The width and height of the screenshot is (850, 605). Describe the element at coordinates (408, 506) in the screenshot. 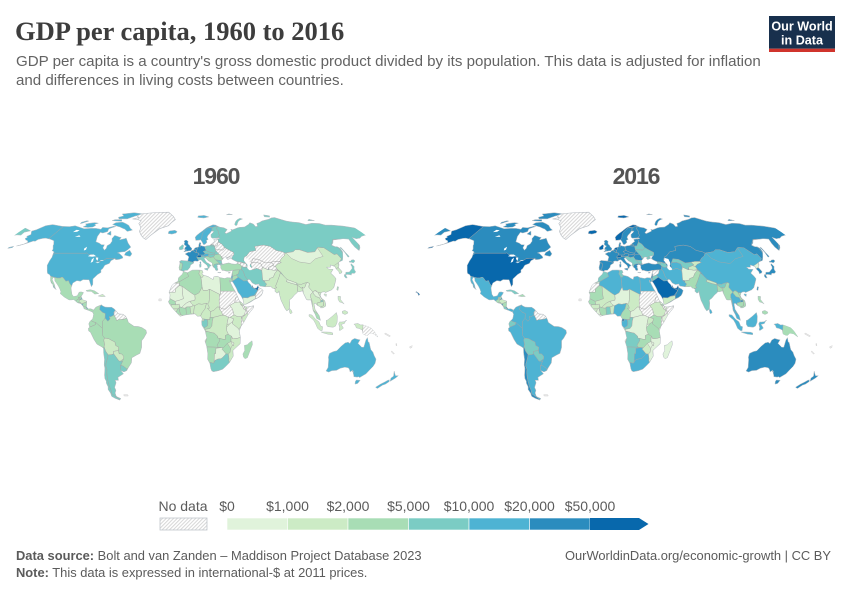

I see `svg-text: $5,000` at that location.